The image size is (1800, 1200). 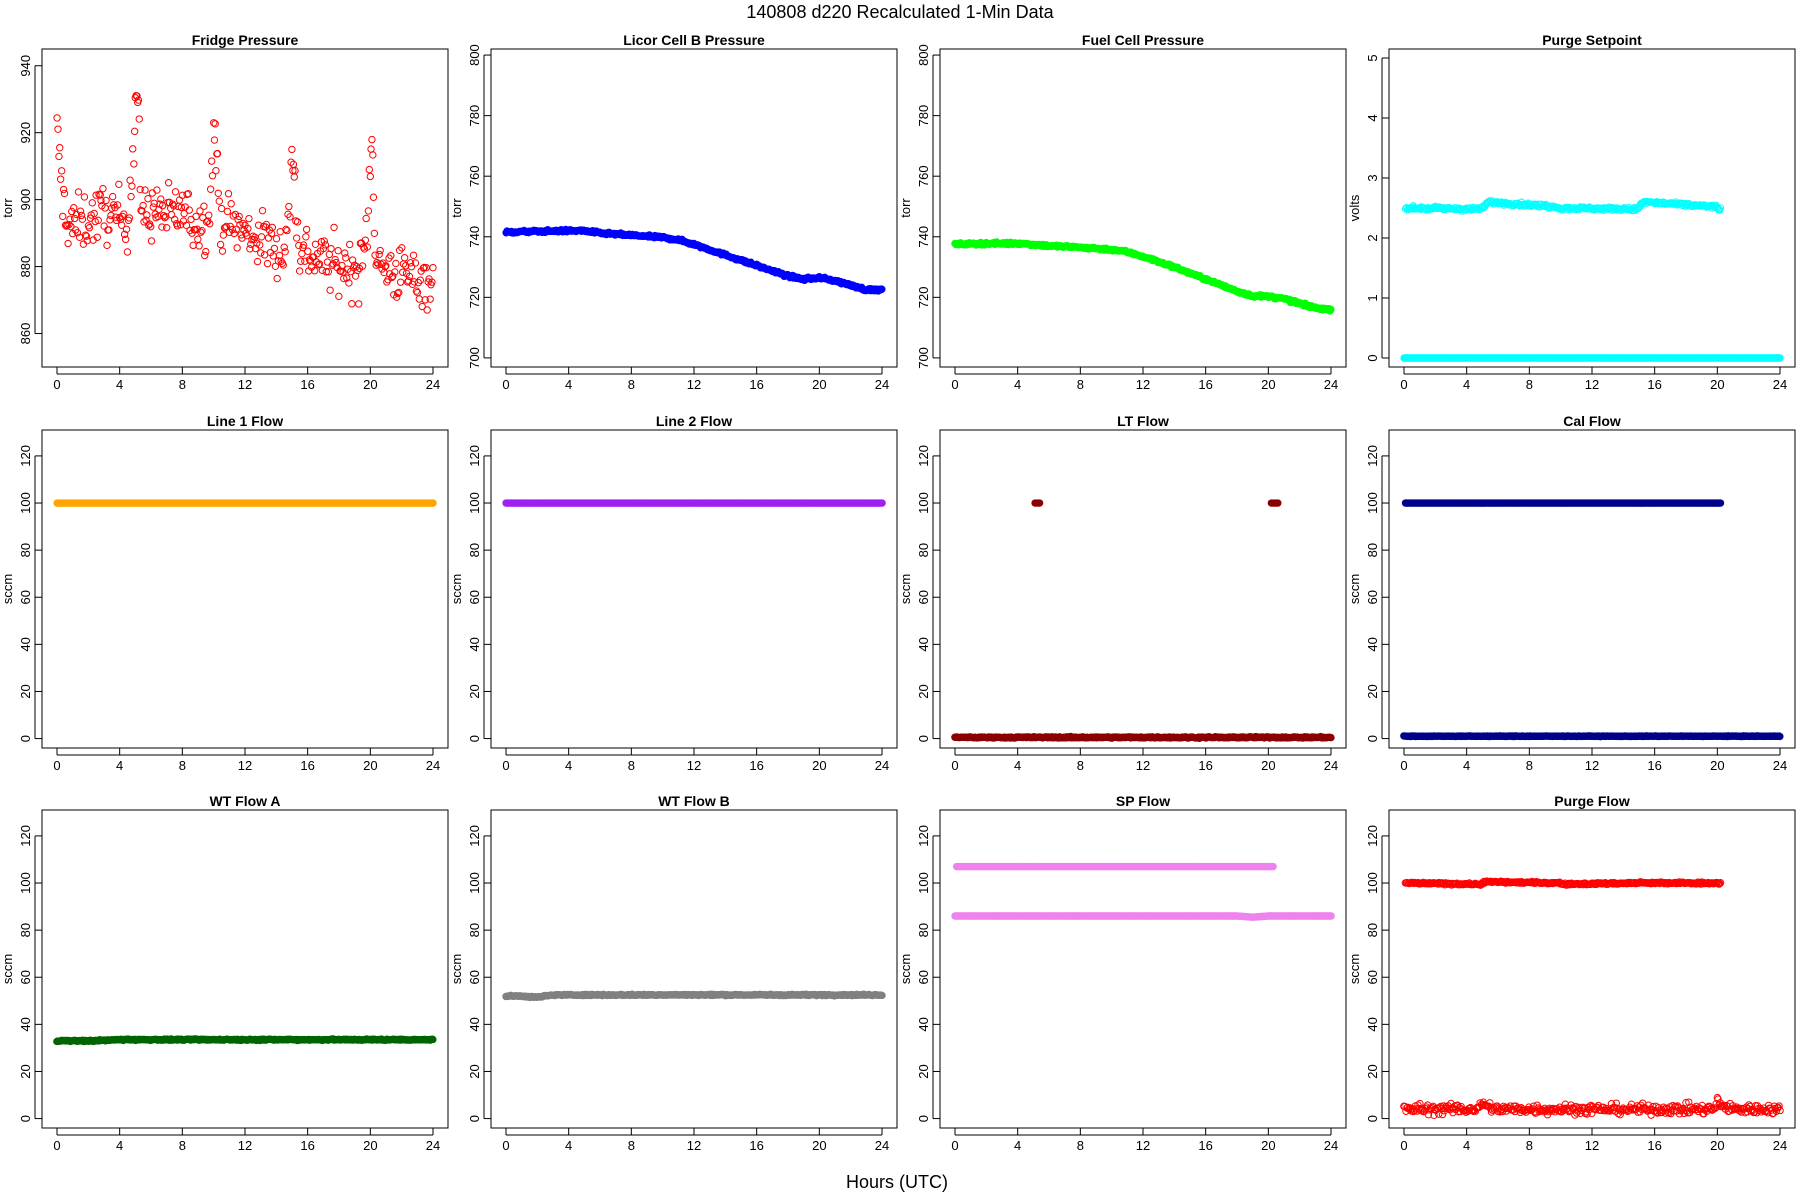 What do you see at coordinates (694, 421) in the screenshot?
I see `panel-title: Line 2 Flow` at bounding box center [694, 421].